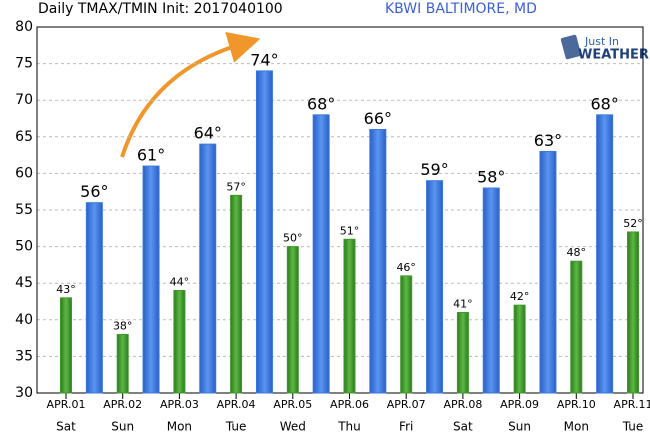 The image size is (650, 439). What do you see at coordinates (378, 118) in the screenshot?
I see `data-label: 66°` at bounding box center [378, 118].